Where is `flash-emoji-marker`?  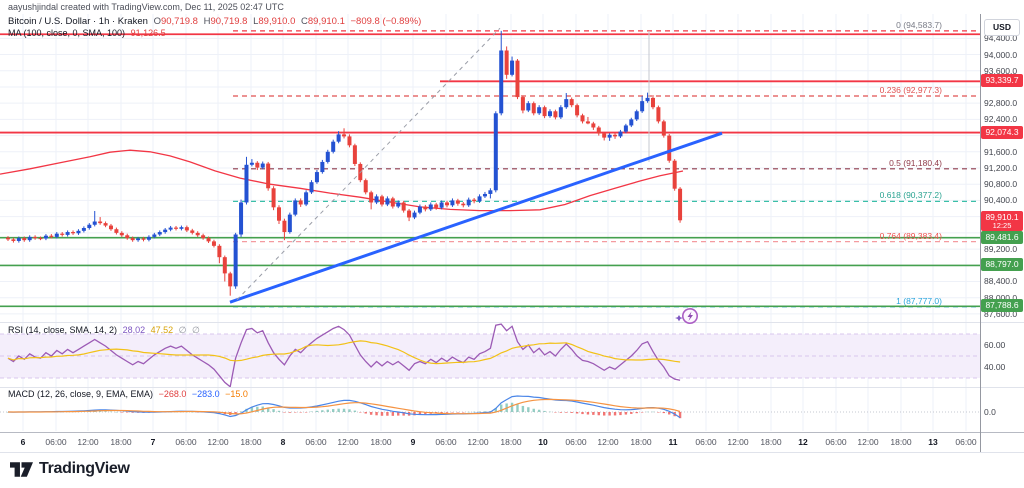
flash-emoji-marker is located at coordinates (687, 316).